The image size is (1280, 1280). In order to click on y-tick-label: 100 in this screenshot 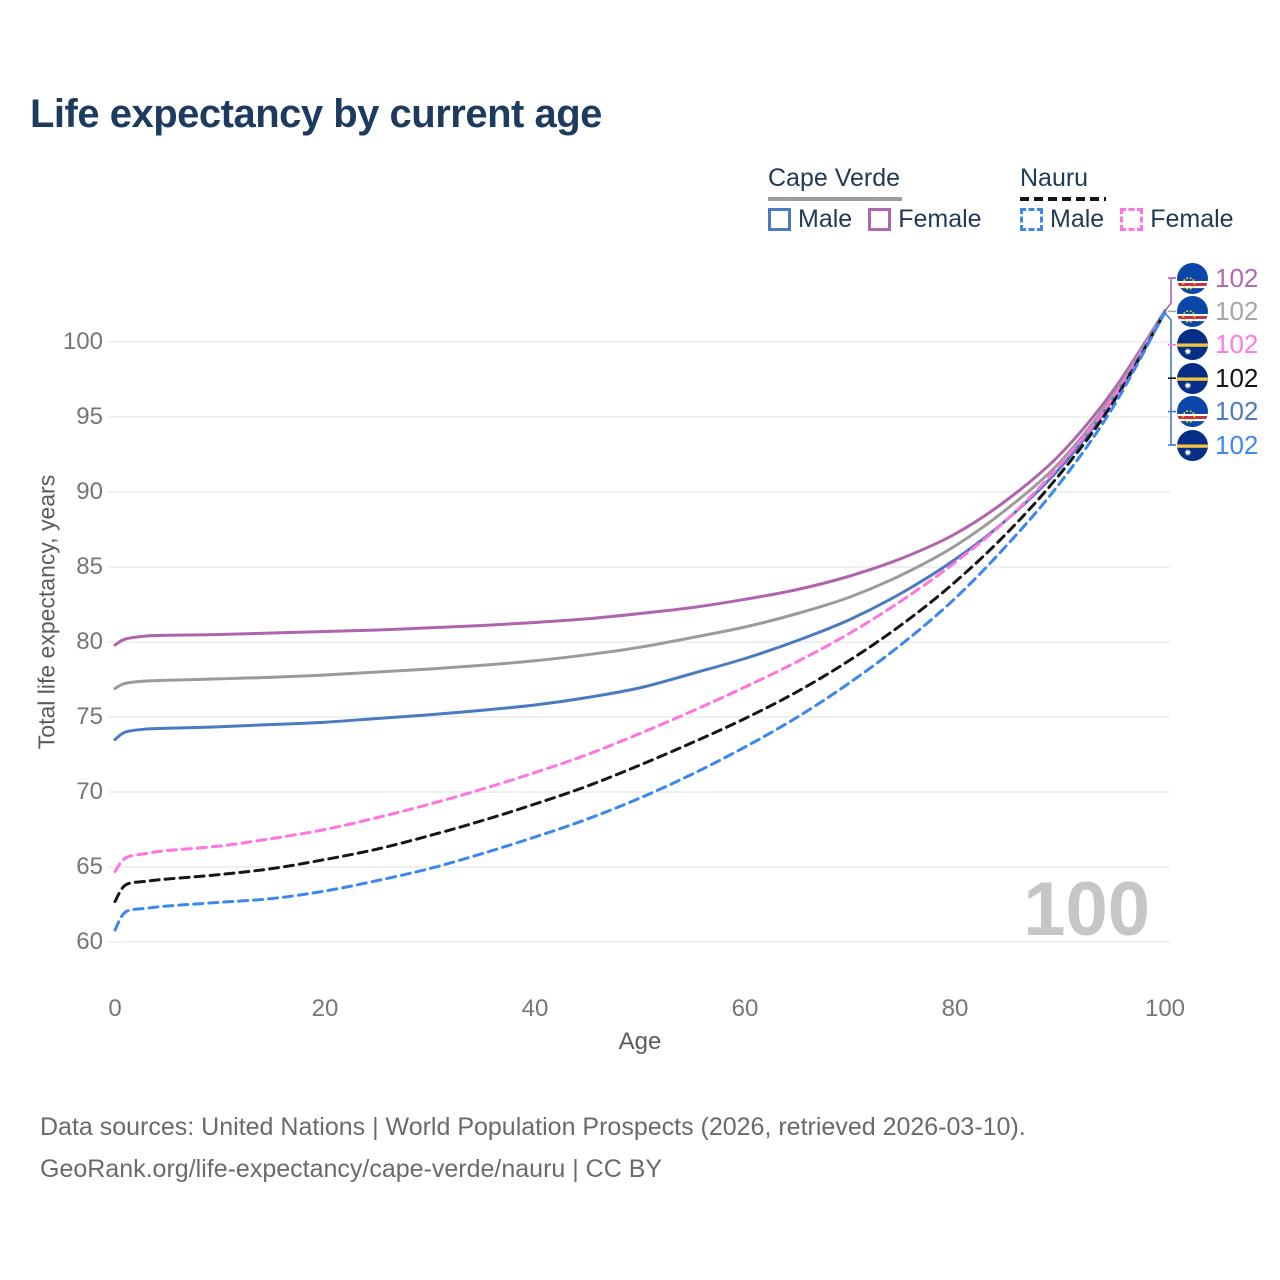, I will do `click(82, 341)`.